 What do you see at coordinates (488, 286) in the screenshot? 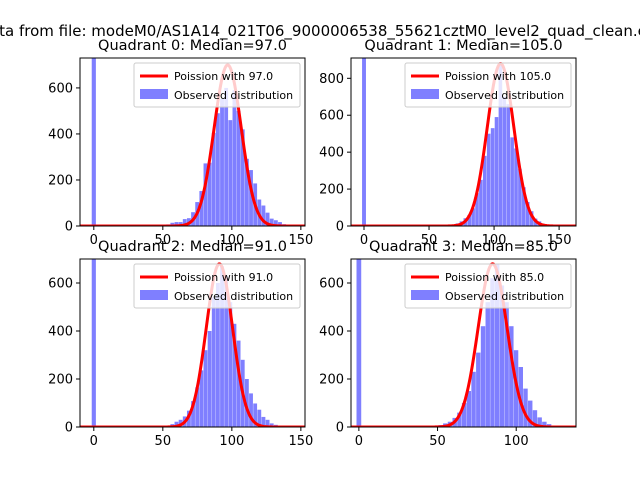
I see `legend: Poission with 85.0 Observed distribution` at bounding box center [488, 286].